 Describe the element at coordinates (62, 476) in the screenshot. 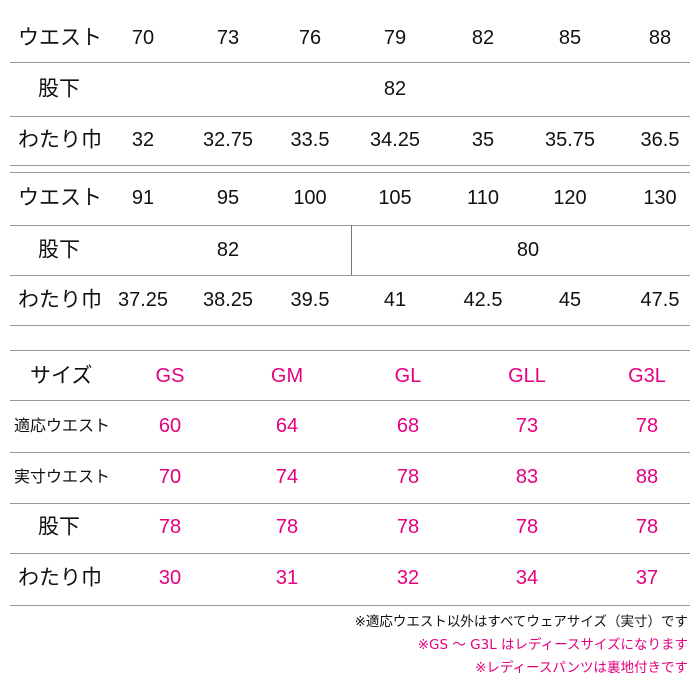

I see `row-label: 実寸ウエスト` at that location.